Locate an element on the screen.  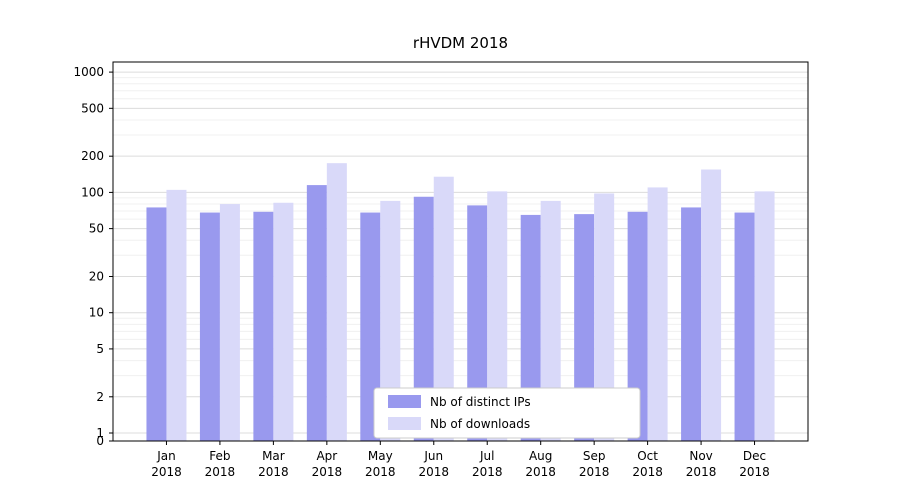
bar-distinct-ips-jan is located at coordinates (156, 324).